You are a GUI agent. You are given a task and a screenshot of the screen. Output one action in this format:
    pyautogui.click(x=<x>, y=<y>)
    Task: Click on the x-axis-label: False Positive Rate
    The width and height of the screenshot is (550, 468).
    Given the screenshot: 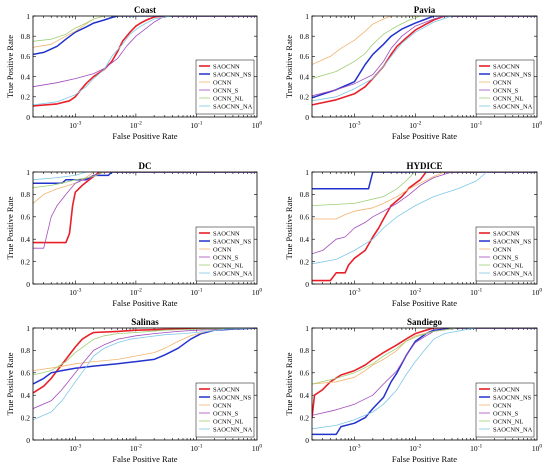 What is the action you would take?
    pyautogui.click(x=424, y=136)
    